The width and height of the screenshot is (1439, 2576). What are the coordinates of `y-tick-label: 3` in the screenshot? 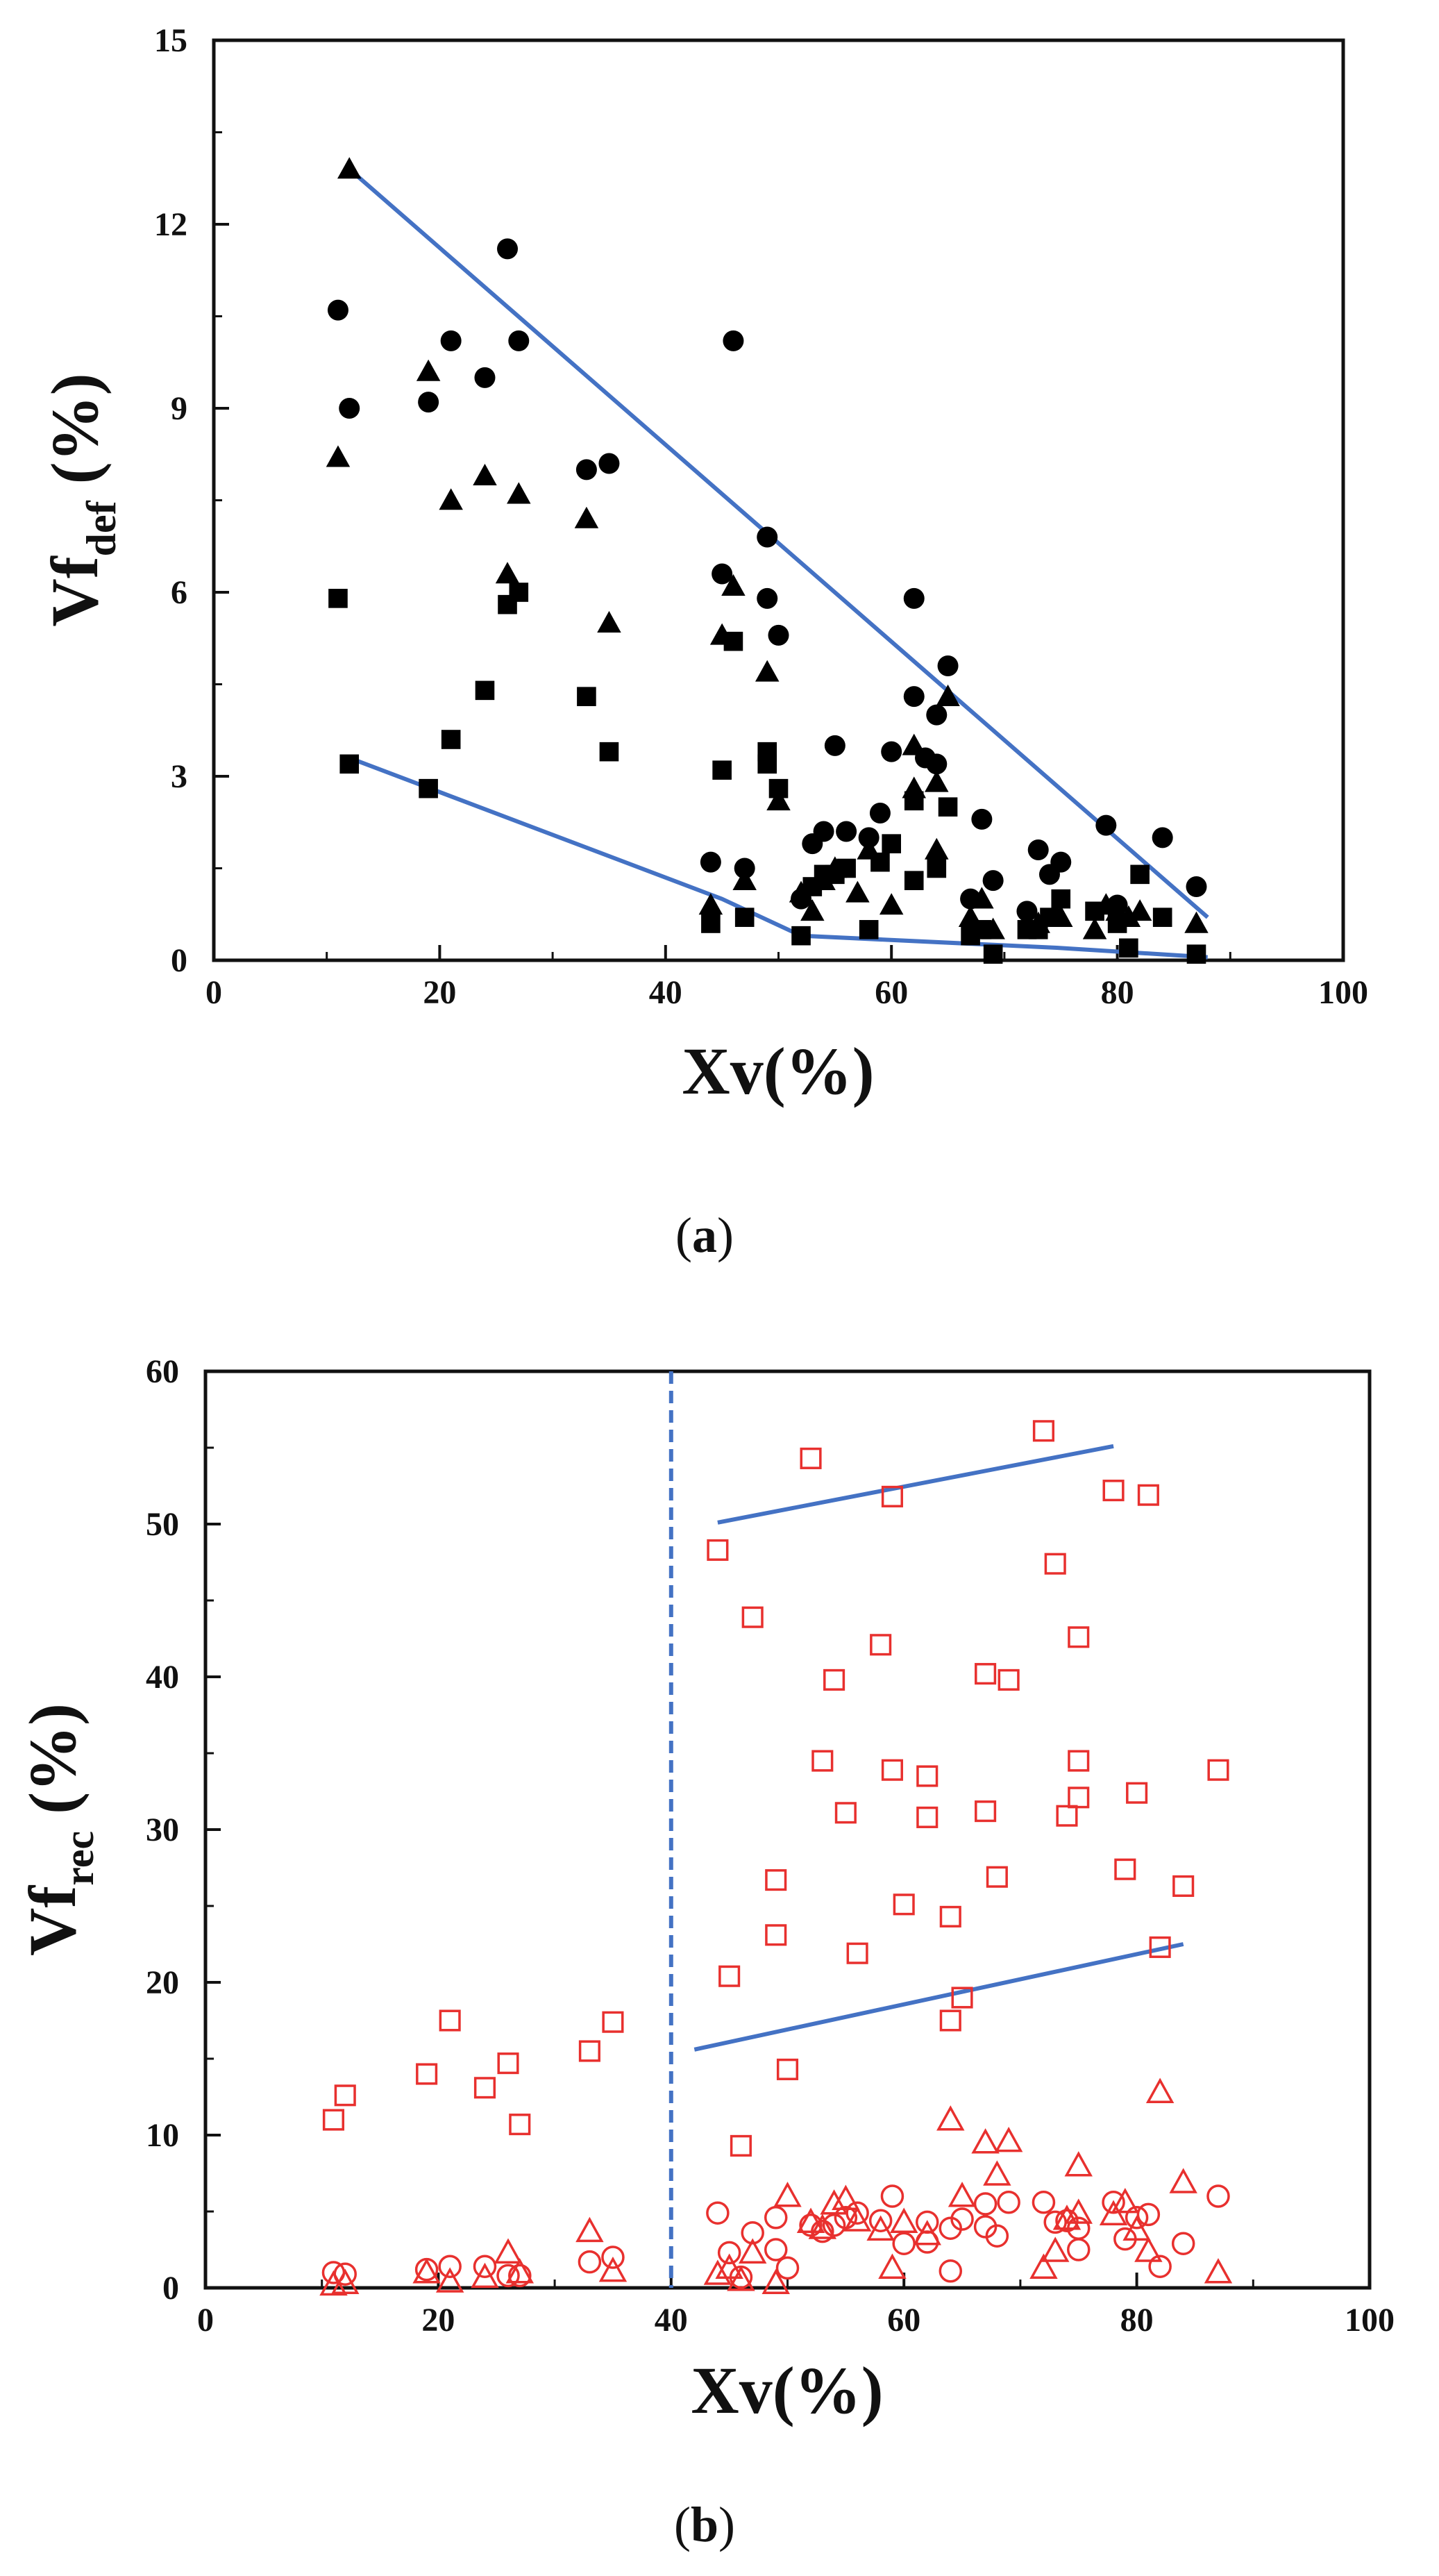 It's located at (179, 776).